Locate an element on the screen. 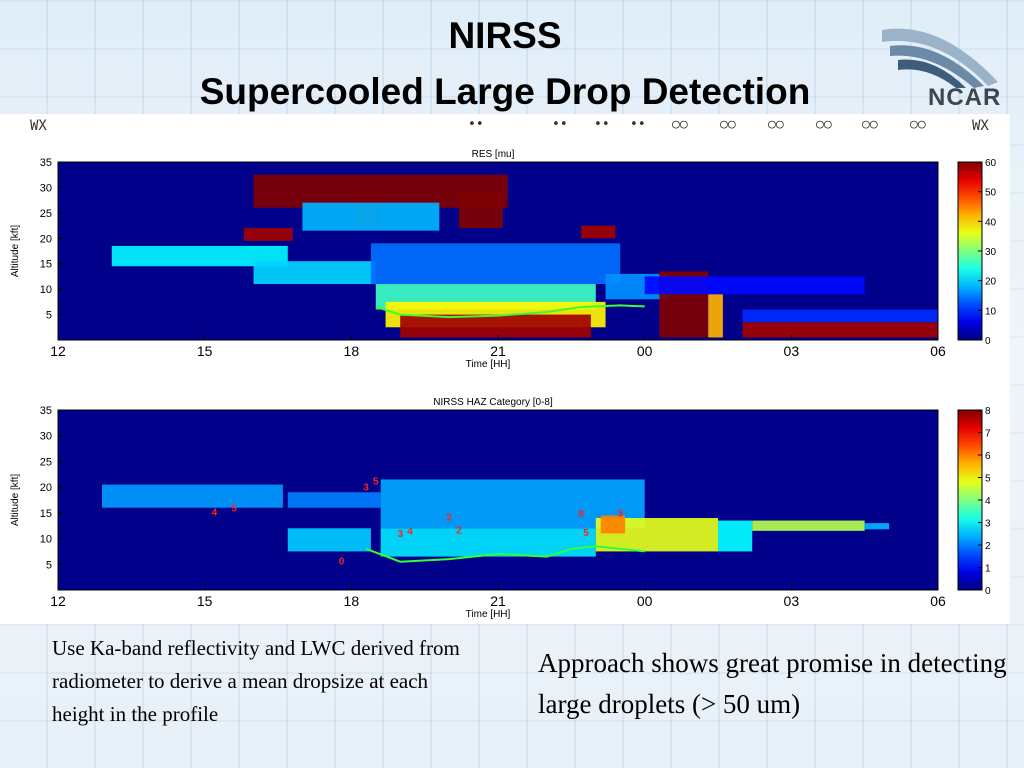 The image size is (1024, 768). weather-symbol-bar: WX •• •• •• •• ○○ ○○ ○○ ○○ ○○ ○○ WX is located at coordinates (505, 128).